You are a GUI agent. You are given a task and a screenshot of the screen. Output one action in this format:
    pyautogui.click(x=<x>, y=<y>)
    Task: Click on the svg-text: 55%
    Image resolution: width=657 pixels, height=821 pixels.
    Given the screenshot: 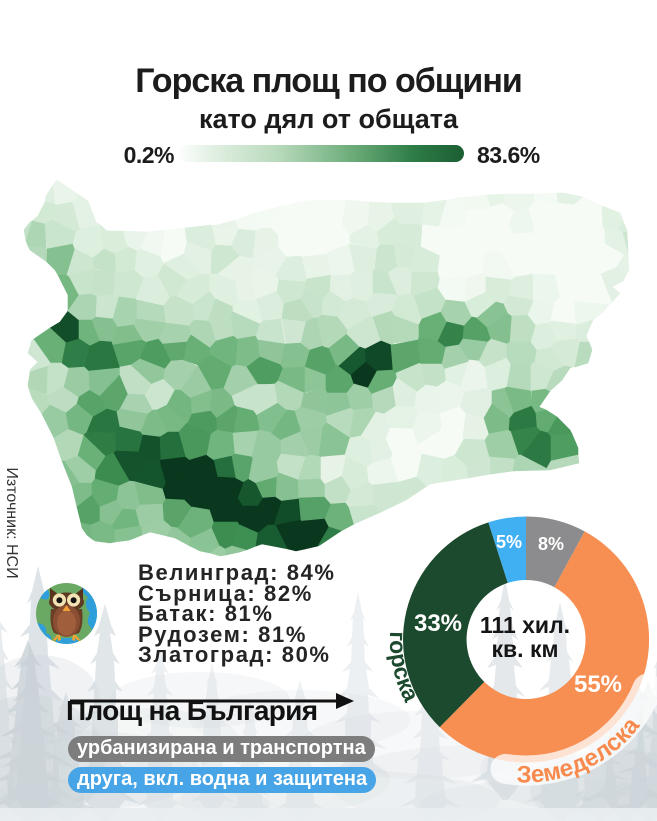 What is the action you would take?
    pyautogui.click(x=598, y=684)
    